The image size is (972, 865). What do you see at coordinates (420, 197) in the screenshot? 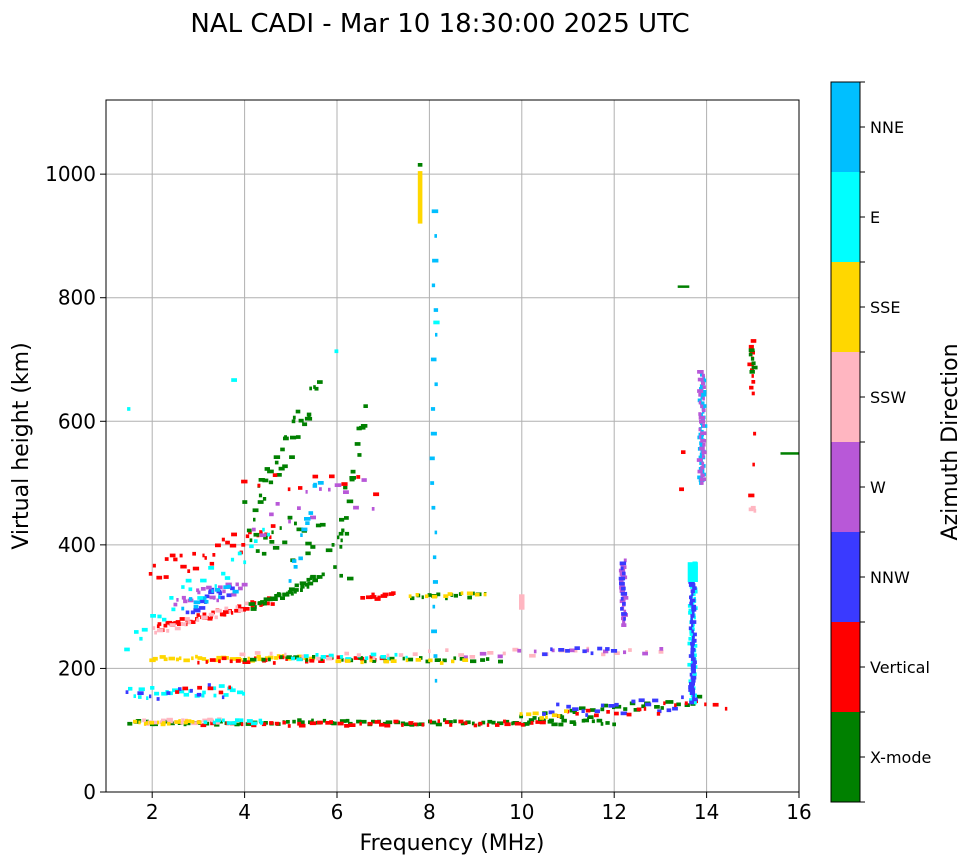
I see `echo-bar` at bounding box center [420, 197].